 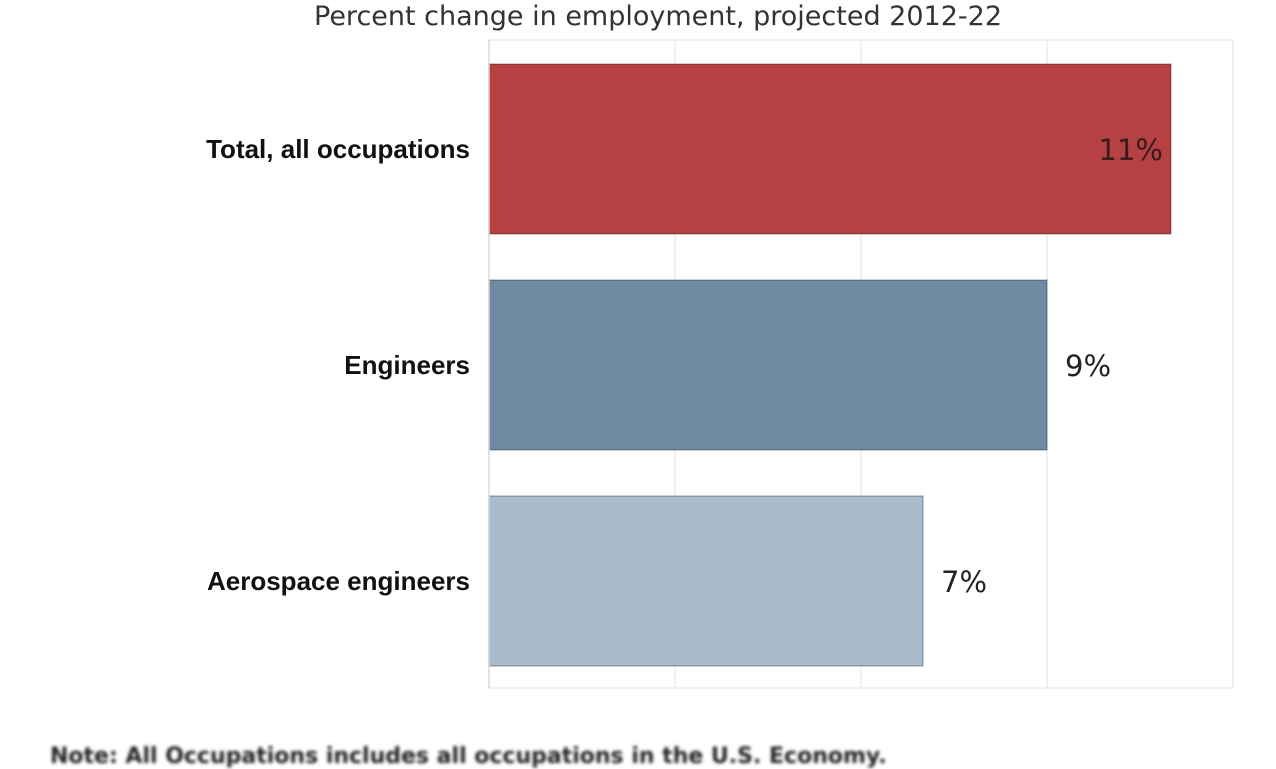 I want to click on data-label: 7%, so click(x=964, y=582).